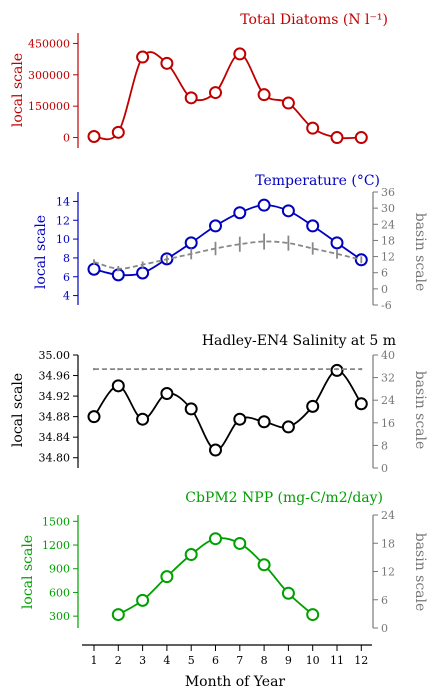 The image size is (432, 700). I want to click on x-axis: Month of Year 1 2 3 4 5 6 7 8 9 10 11 12, so click(227, 667).